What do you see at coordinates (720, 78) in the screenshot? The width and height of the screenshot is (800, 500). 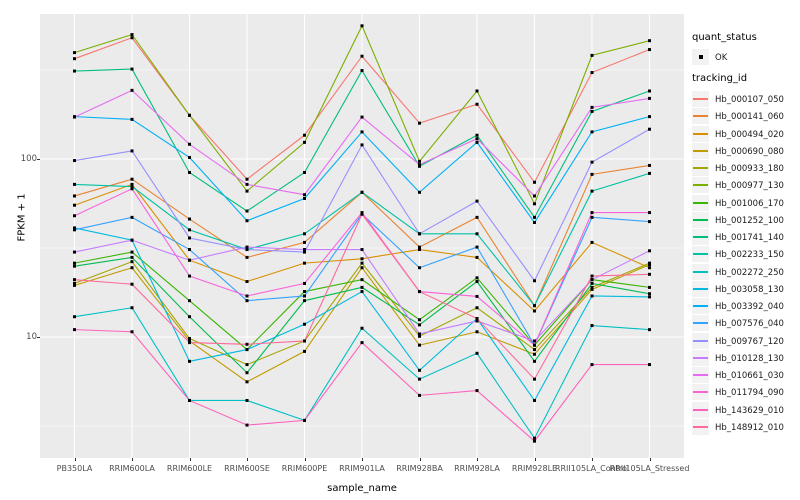 I see `legend-title-tracking-id: tracking_id` at bounding box center [720, 78].